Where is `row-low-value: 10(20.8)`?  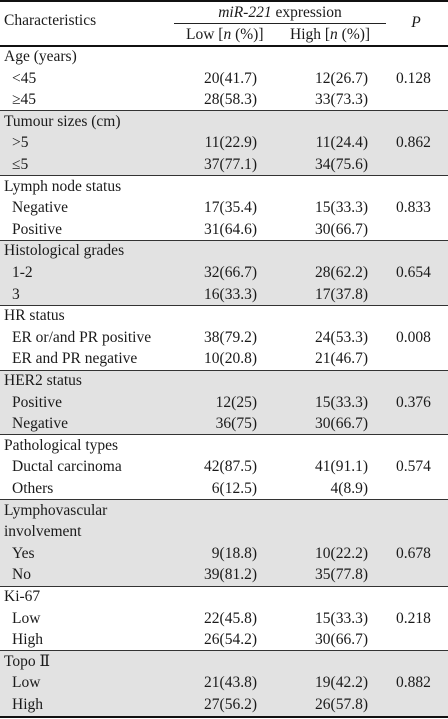 row-low-value: 10(20.8) is located at coordinates (230, 359).